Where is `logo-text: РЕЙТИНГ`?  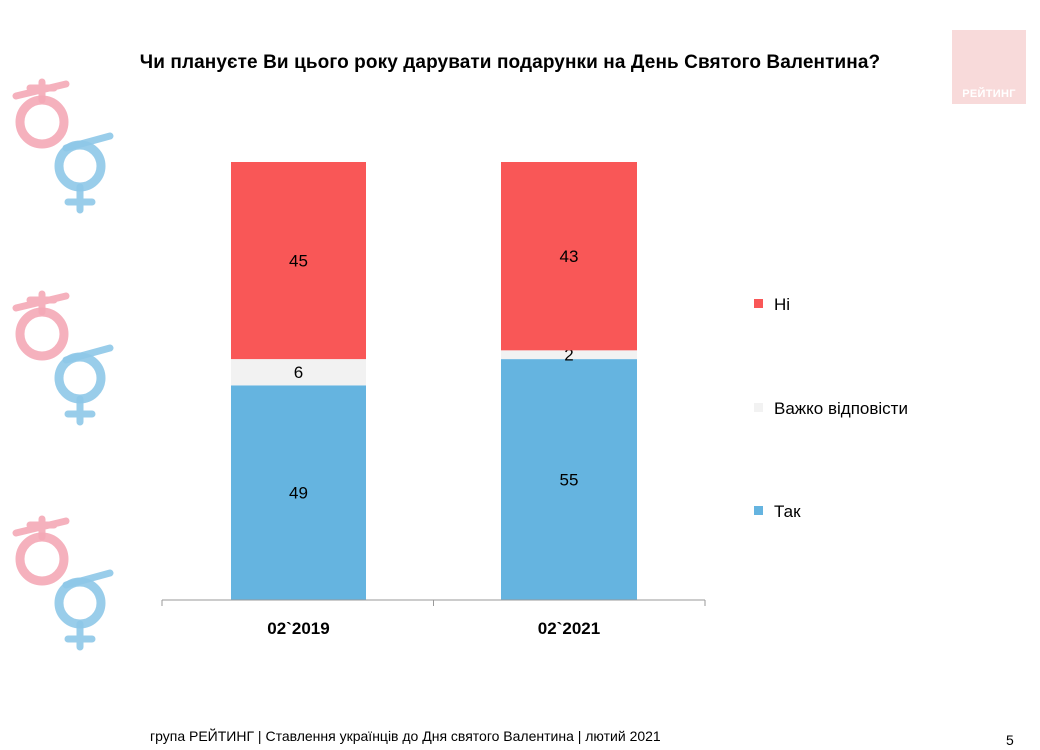
logo-text: РЕЙТИНГ is located at coordinates (989, 94).